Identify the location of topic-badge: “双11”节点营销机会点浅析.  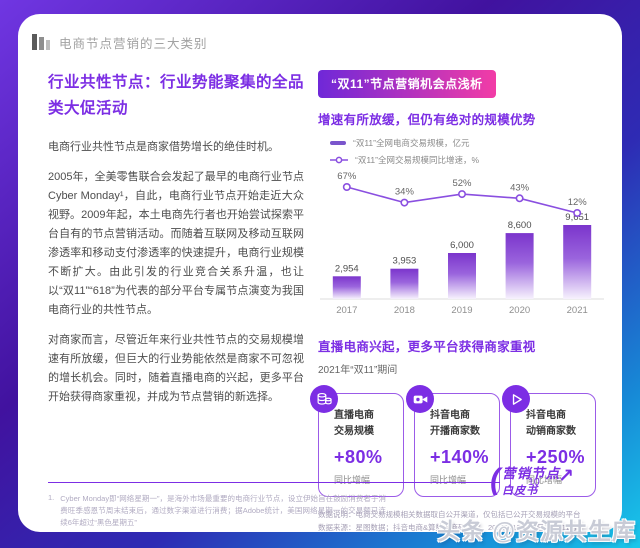
(407, 84).